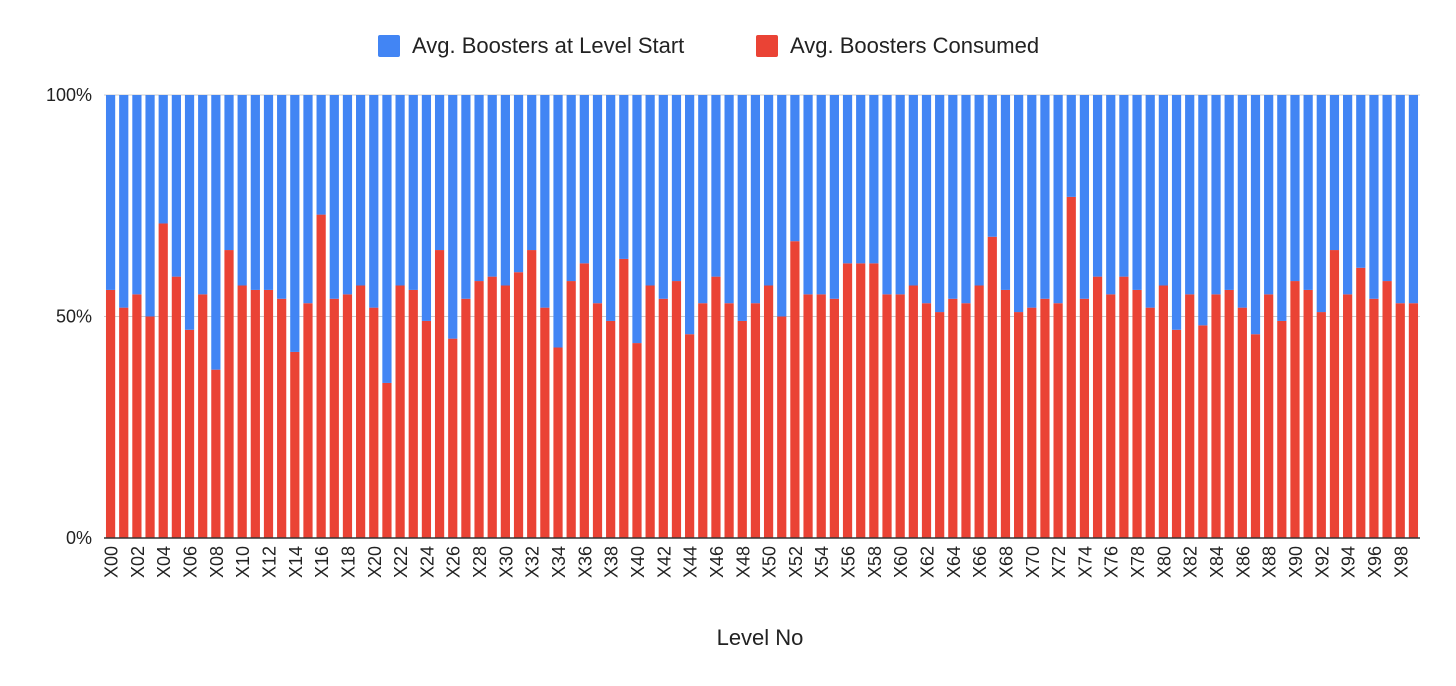  Describe the element at coordinates (821, 416) in the screenshot. I see `bar-consumed-X54` at that location.